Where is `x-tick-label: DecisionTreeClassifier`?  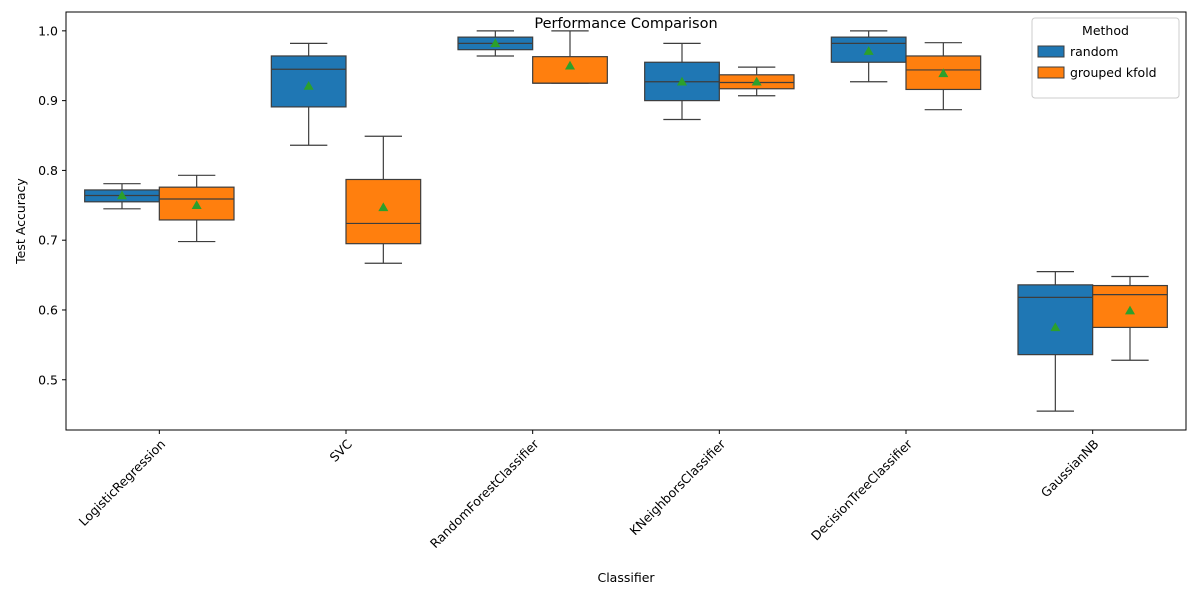
x-tick-label: DecisionTreeClassifier is located at coordinates (862, 490).